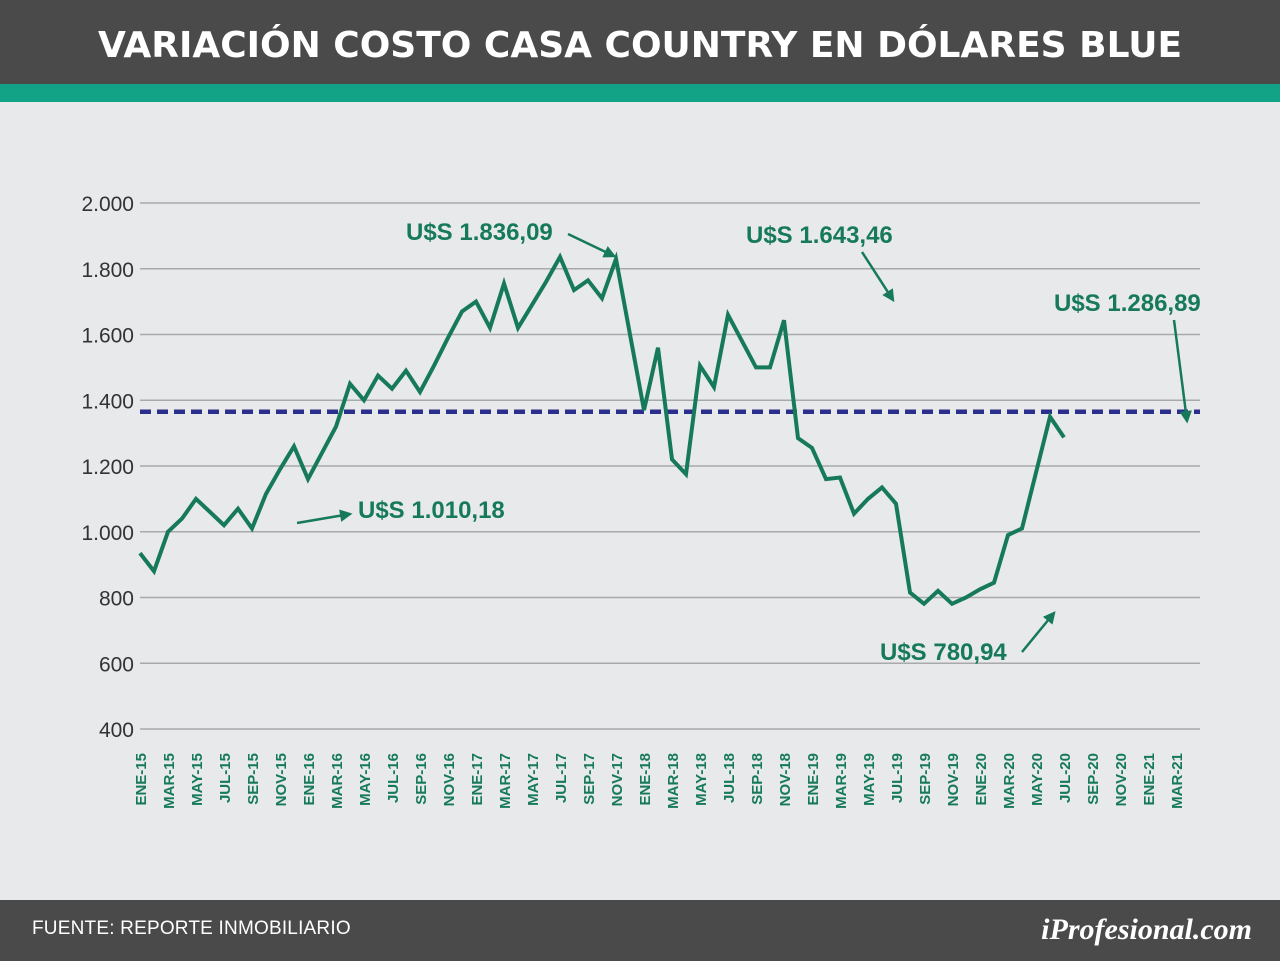 Image resolution: width=1280 pixels, height=961 pixels. I want to click on y-tick-label: 600, so click(116, 664).